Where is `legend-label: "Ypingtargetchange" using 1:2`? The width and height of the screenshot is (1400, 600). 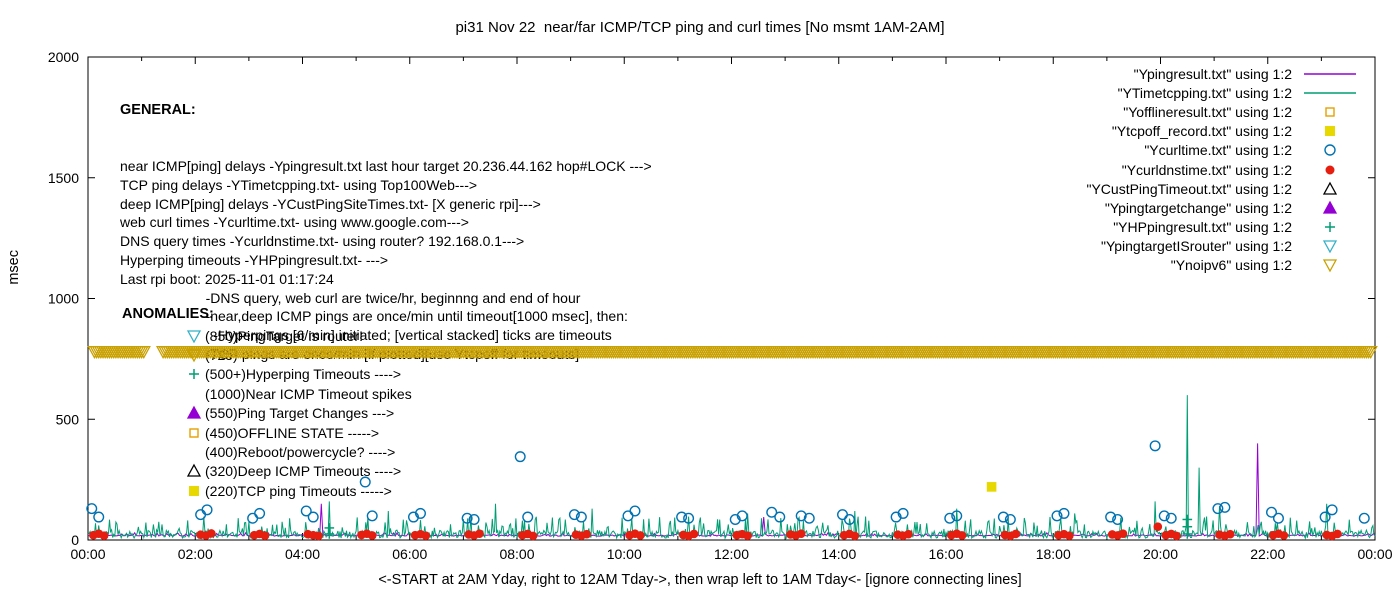 legend-label: "Ypingtargetchange" using 1:2 is located at coordinates (1198, 207).